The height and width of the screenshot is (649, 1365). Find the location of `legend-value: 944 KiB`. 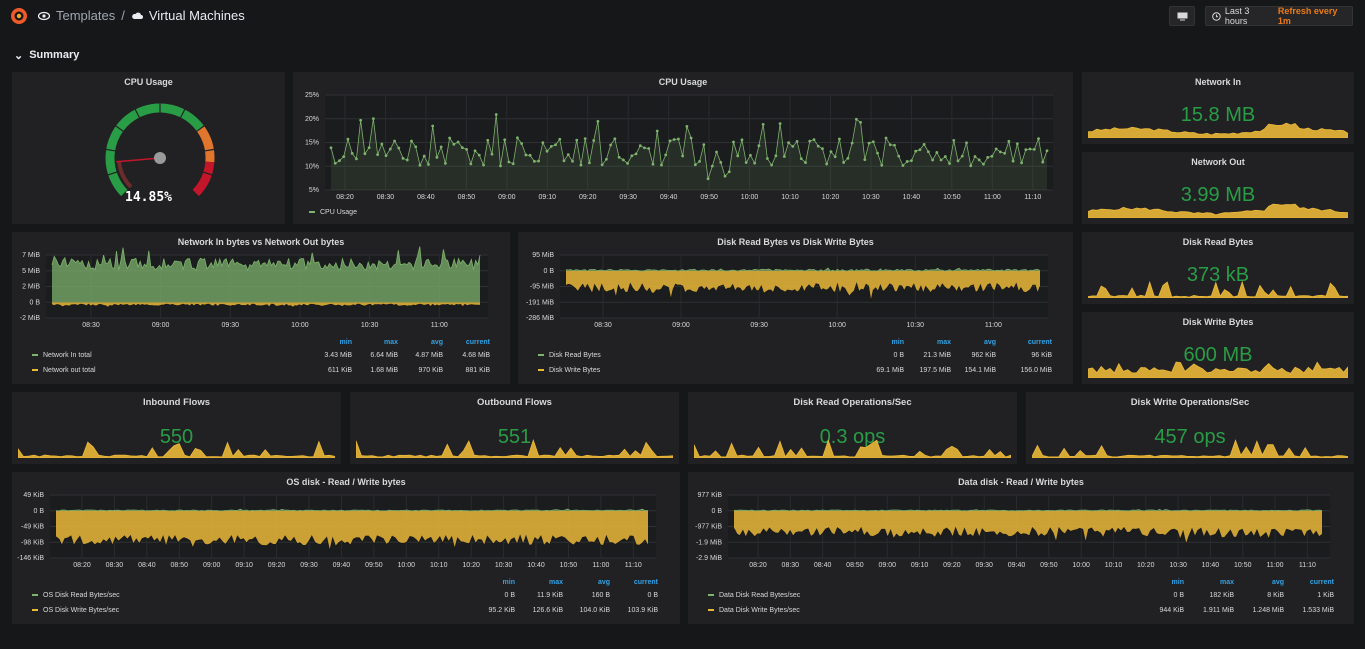

legend-value: 944 KiB is located at coordinates (1171, 610).